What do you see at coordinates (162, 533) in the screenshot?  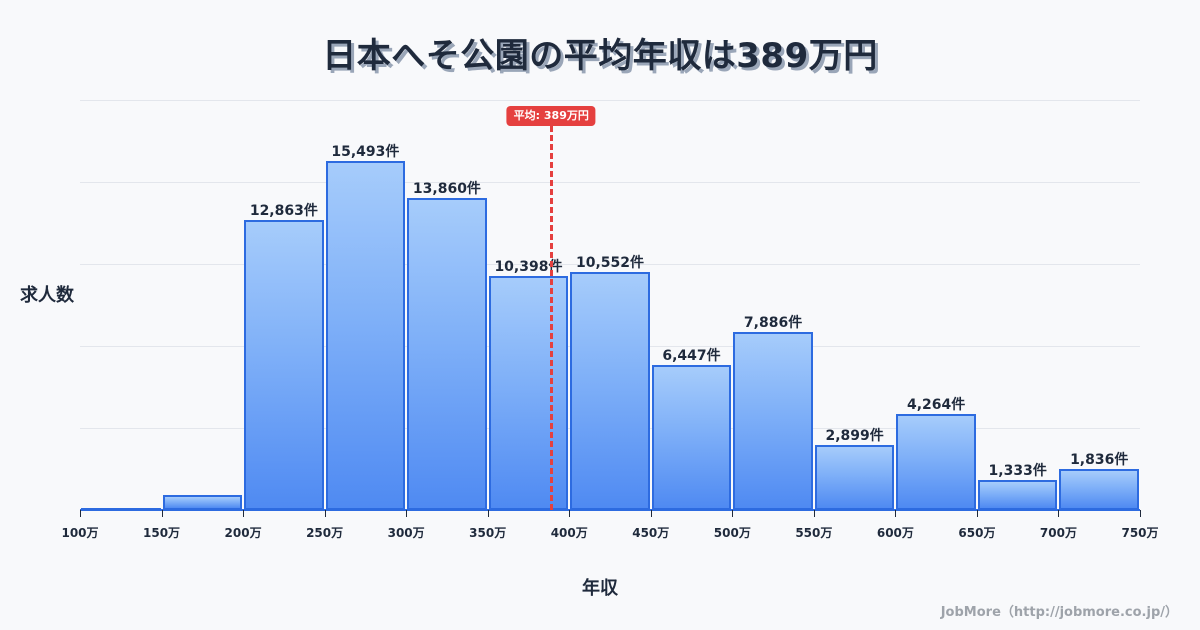 I see `x-tick-label: 150万` at bounding box center [162, 533].